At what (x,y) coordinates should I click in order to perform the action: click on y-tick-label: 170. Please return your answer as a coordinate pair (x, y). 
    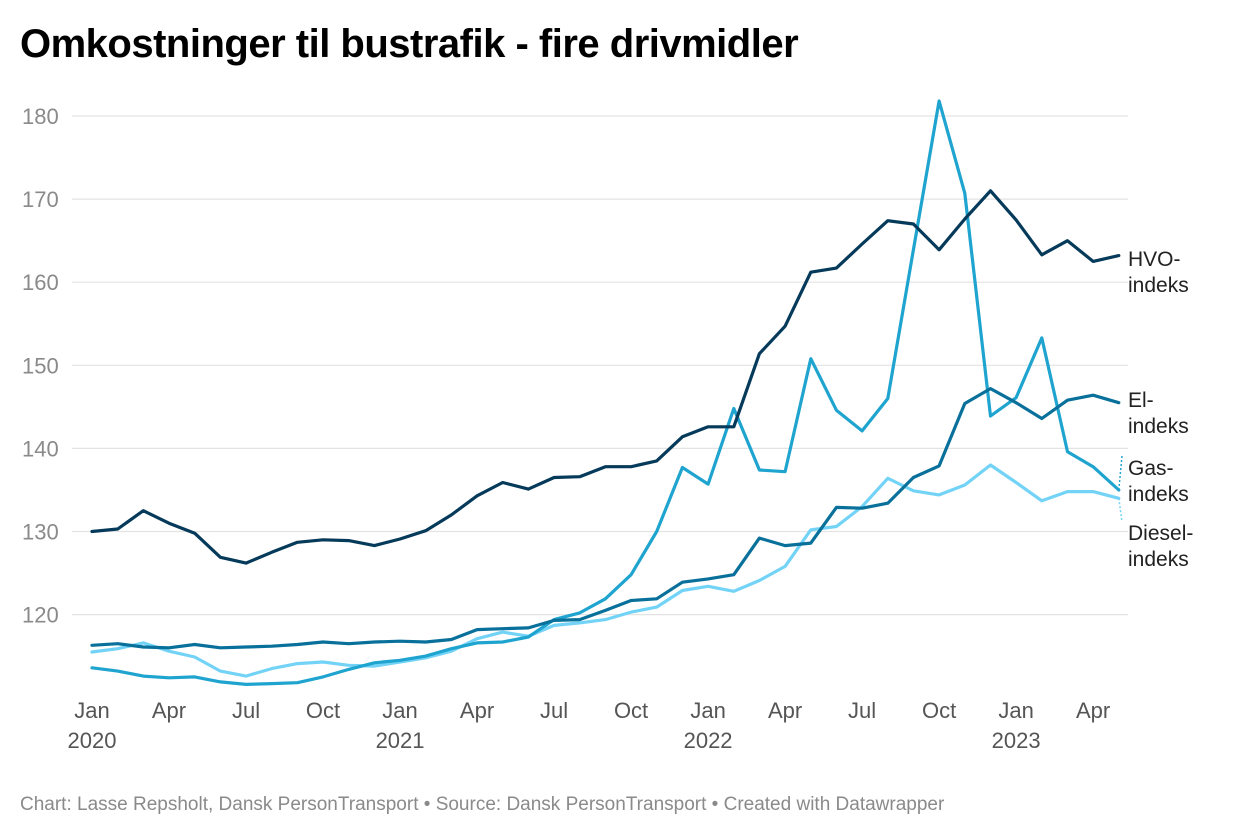
    Looking at the image, I should click on (40, 199).